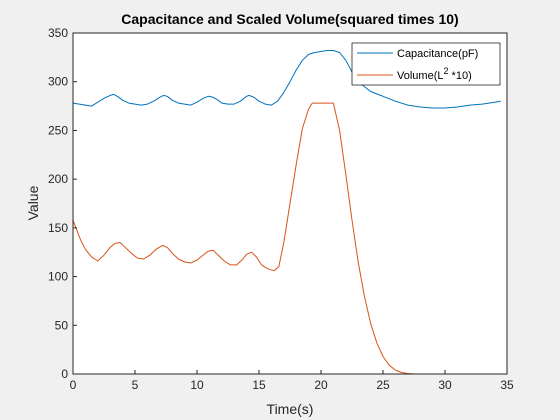 The height and width of the screenshot is (420, 560). I want to click on x-axis-title: Time(s), so click(290, 409).